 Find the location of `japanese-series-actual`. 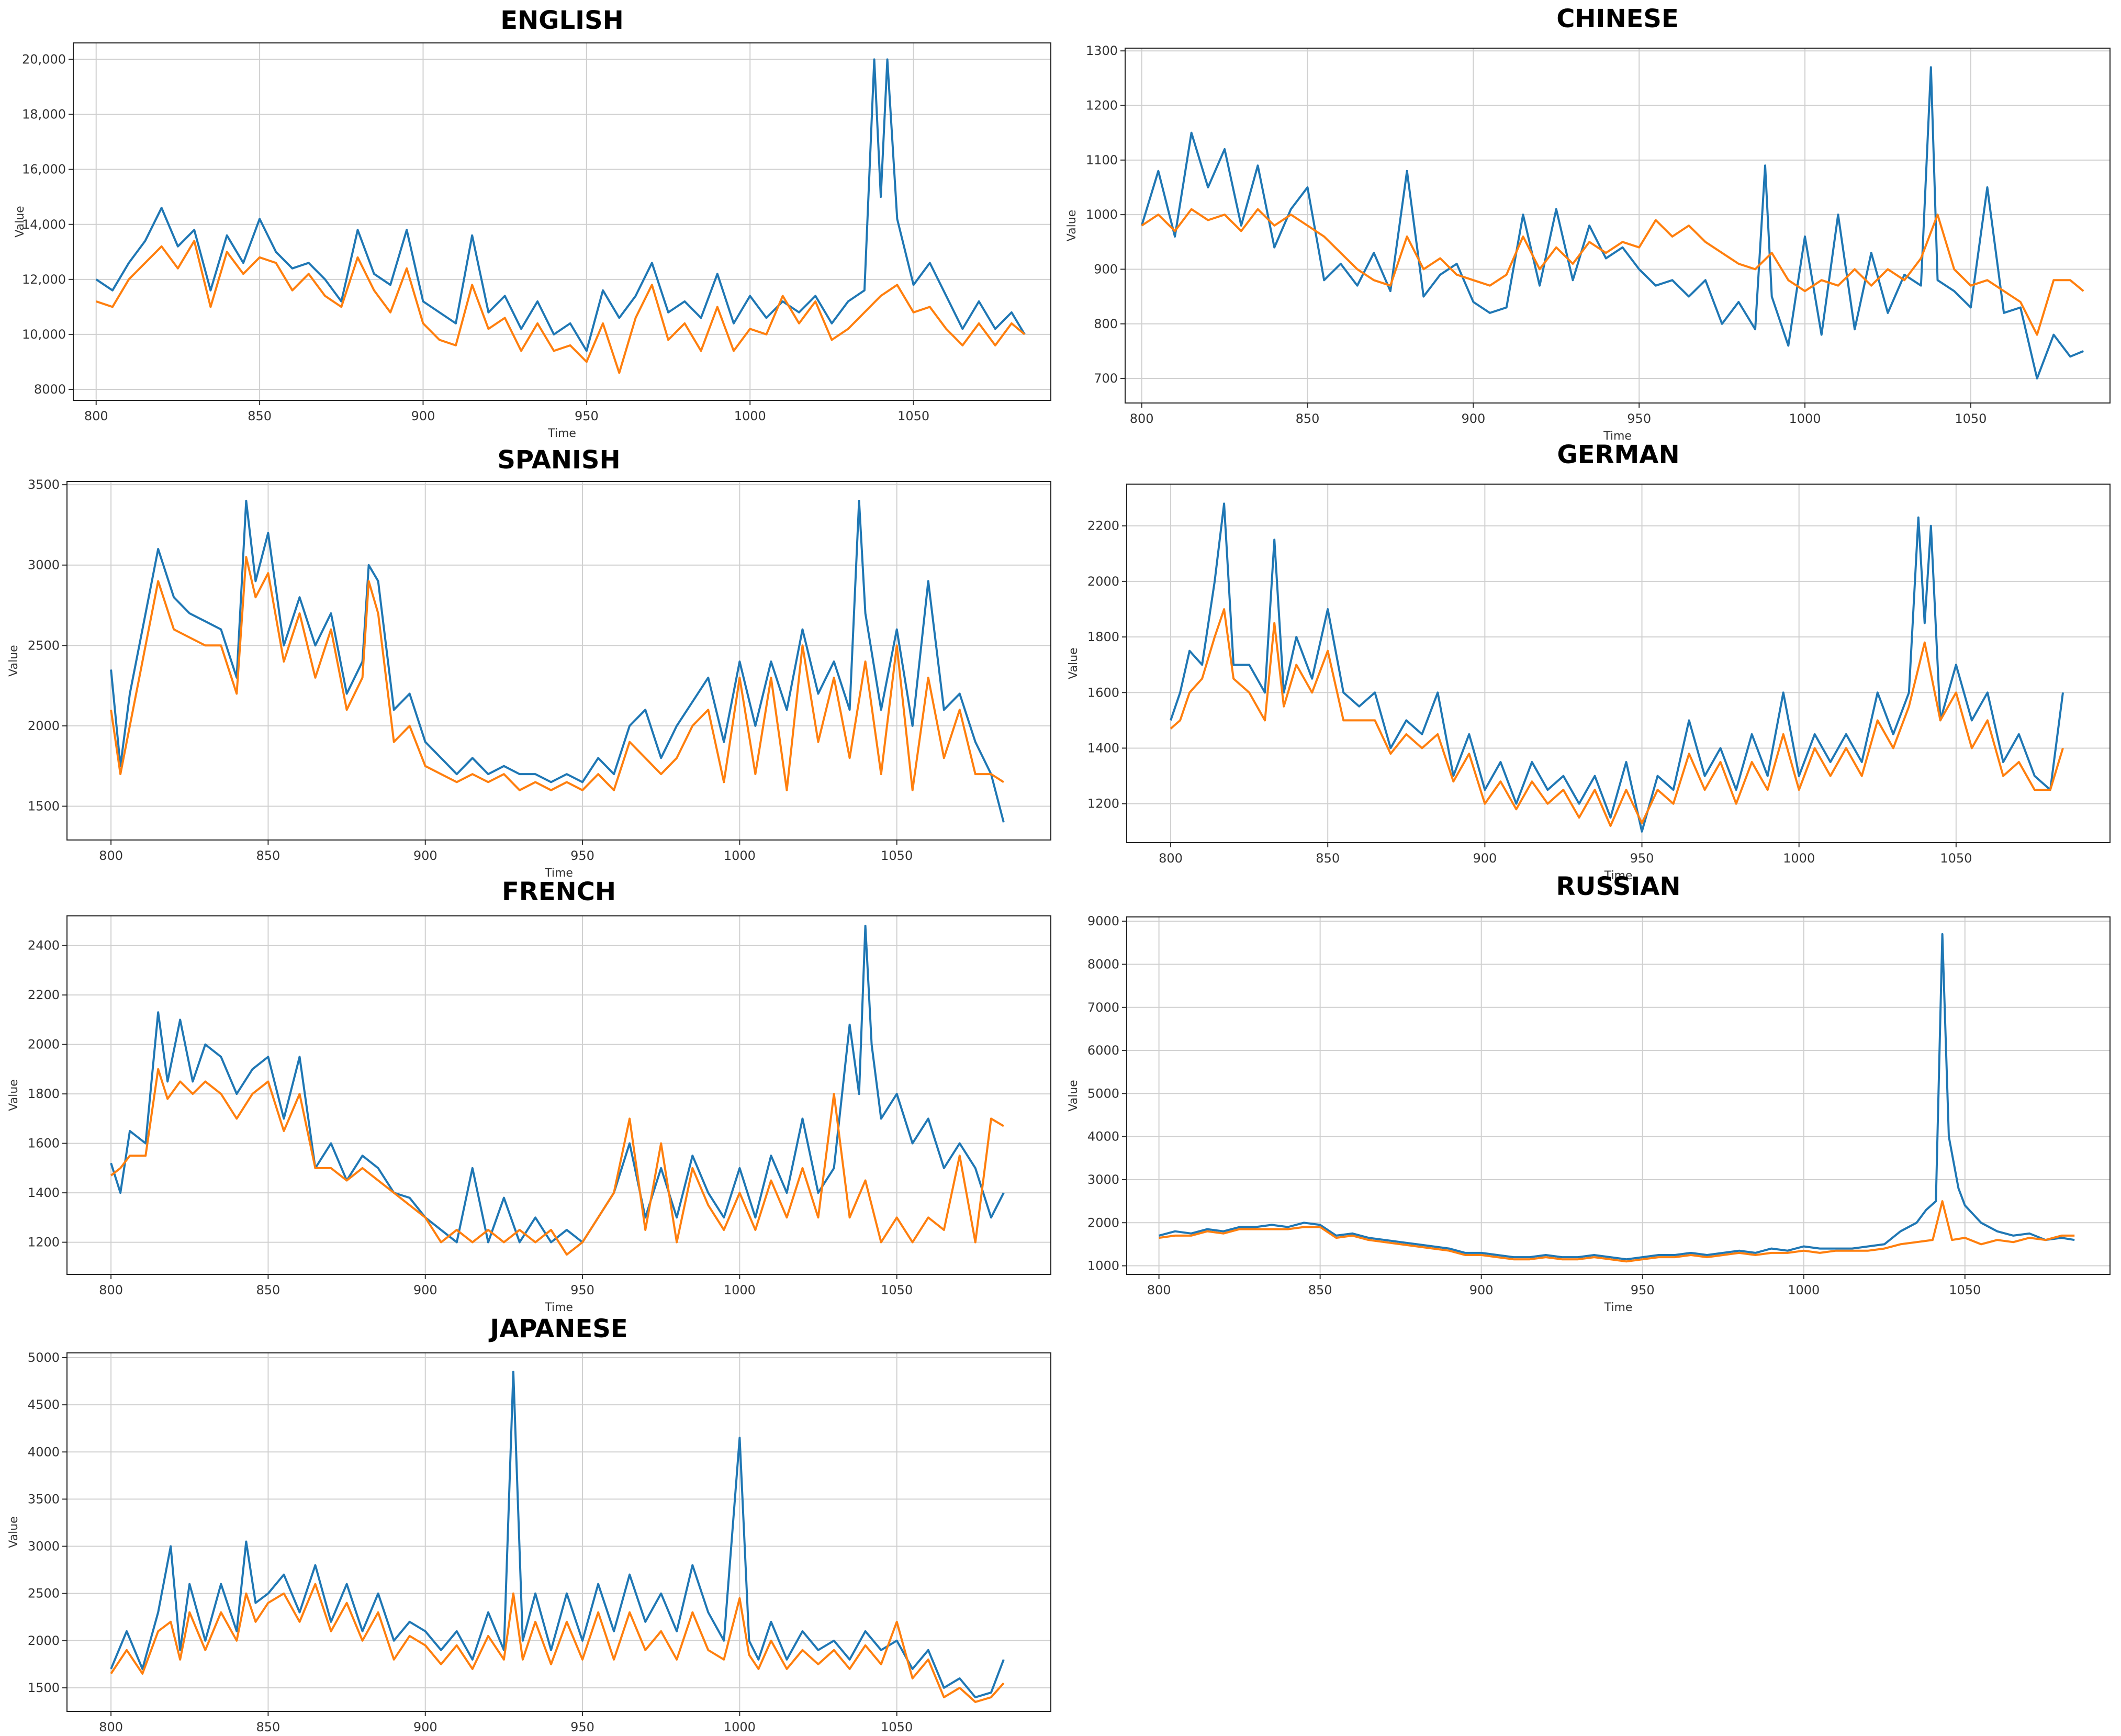

japanese-series-actual is located at coordinates (557, 1534).